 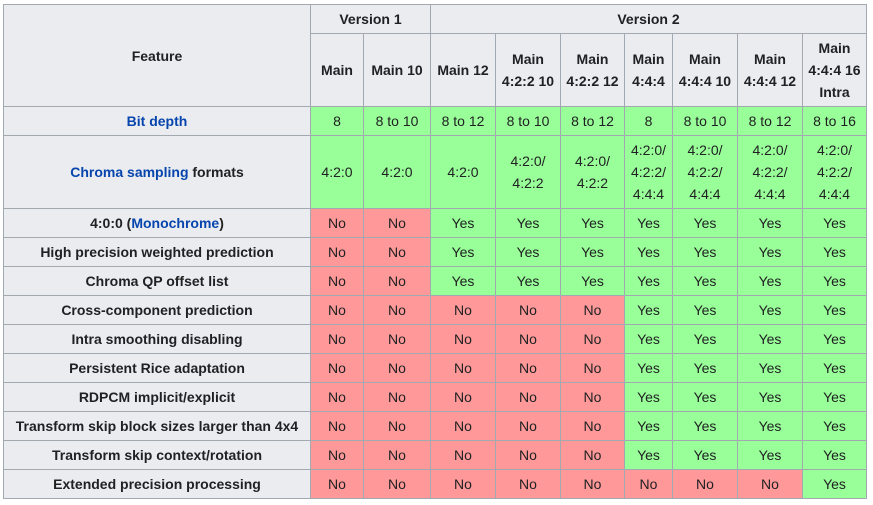 I want to click on profile-header-5: Main 4:4:4, so click(x=648, y=70).